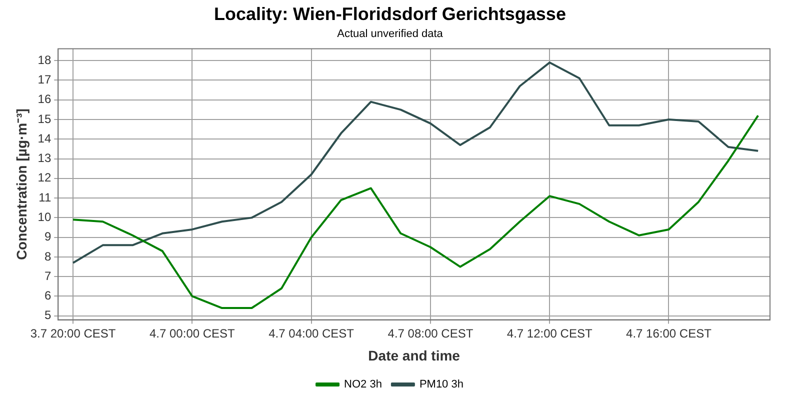  What do you see at coordinates (441, 384) in the screenshot?
I see `legend-label: PM10 3h` at bounding box center [441, 384].